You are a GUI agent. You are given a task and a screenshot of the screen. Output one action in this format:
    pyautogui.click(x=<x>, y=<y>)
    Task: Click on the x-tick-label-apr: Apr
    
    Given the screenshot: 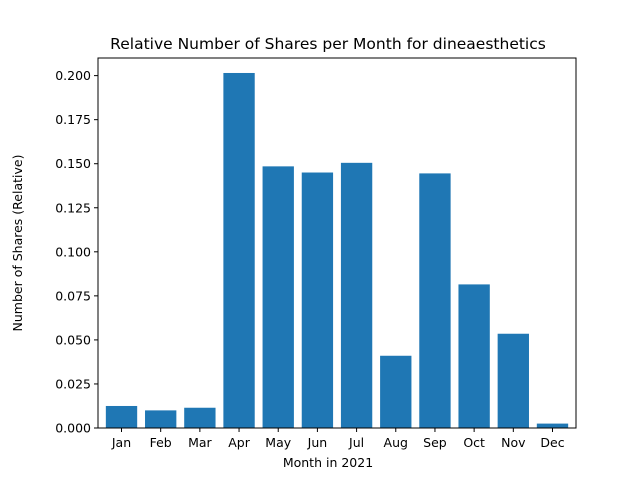 What is the action you would take?
    pyautogui.click(x=239, y=442)
    